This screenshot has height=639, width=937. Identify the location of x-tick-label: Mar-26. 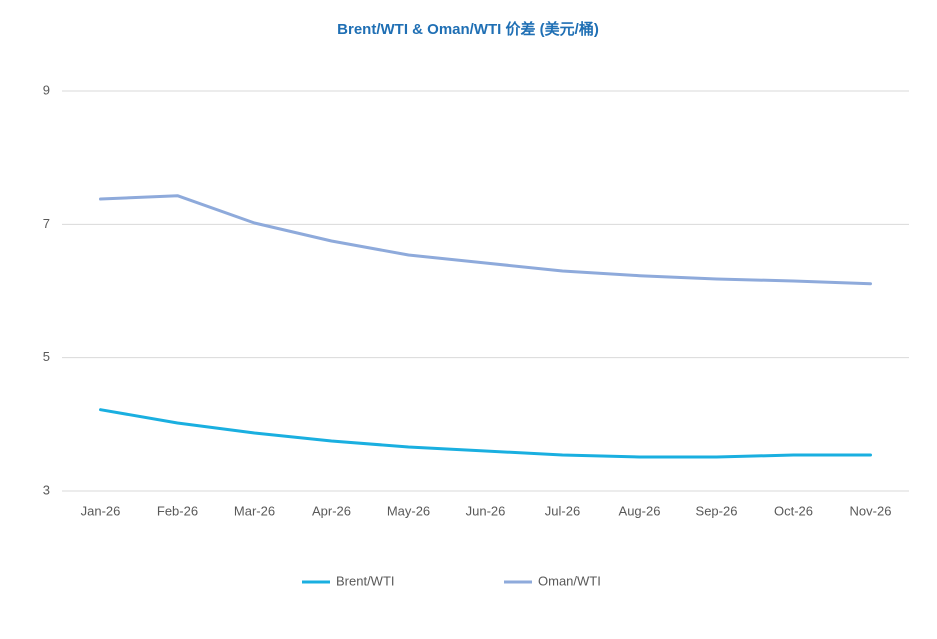
(254, 510).